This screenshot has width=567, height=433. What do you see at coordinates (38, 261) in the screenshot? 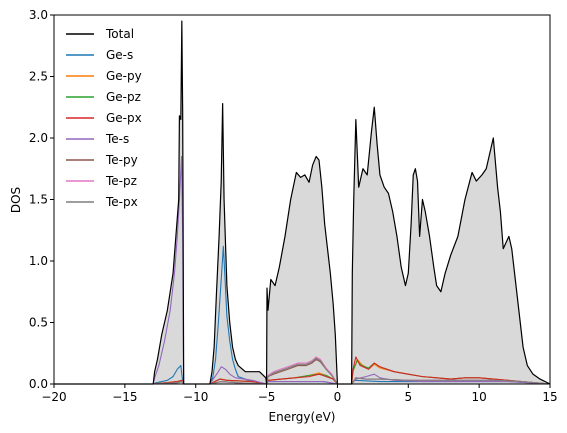
I see `y-tick-label: 1.0` at bounding box center [38, 261].